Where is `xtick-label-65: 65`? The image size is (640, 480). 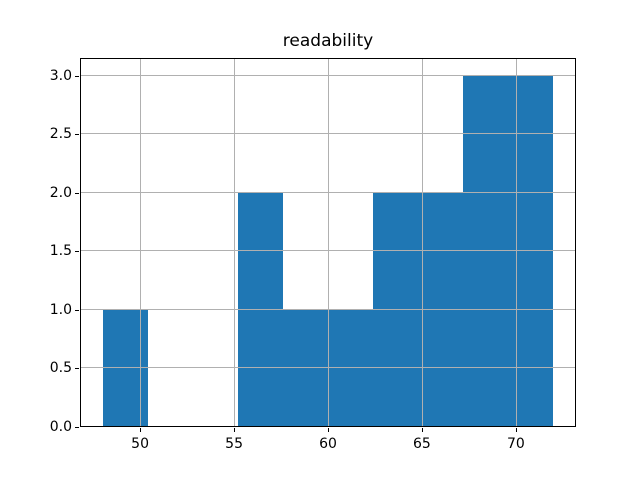
xtick-label-65: 65 is located at coordinates (421, 444).